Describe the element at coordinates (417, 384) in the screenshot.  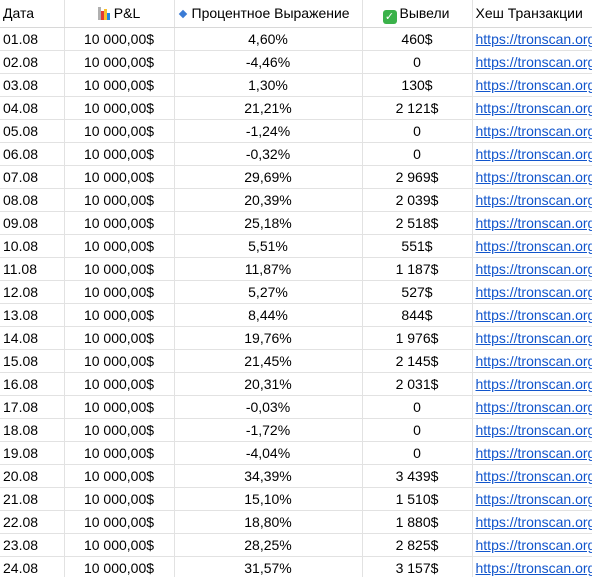
I see `withdrawn-cell: 2 031$` at that location.